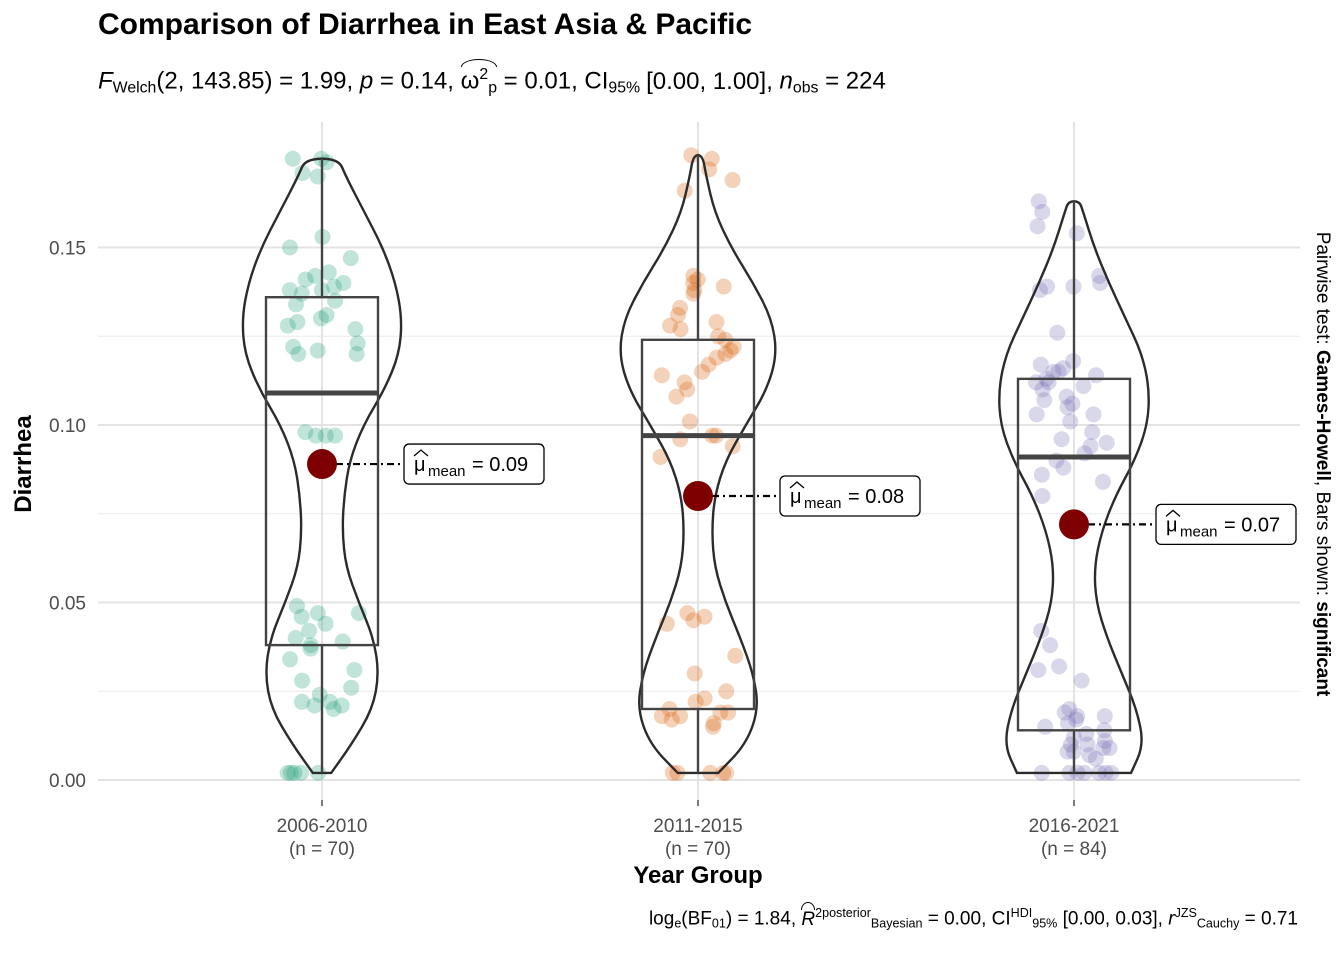 The width and height of the screenshot is (1344, 960). I want to click on mean-label-value: = 0.08, so click(876, 497).